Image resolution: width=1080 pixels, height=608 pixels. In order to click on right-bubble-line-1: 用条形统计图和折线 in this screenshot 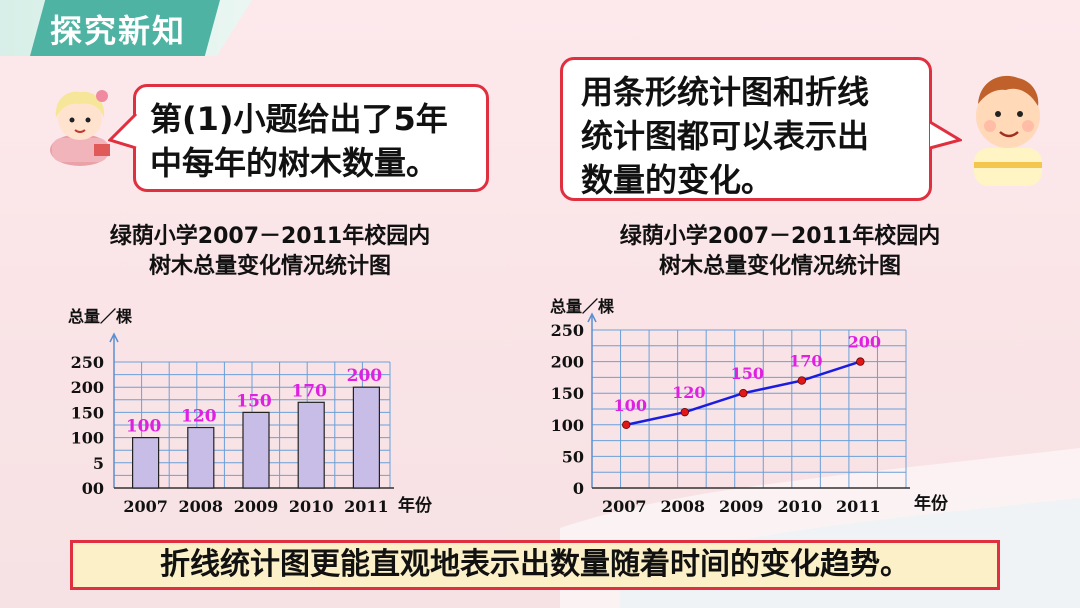, I will do `click(725, 92)`.